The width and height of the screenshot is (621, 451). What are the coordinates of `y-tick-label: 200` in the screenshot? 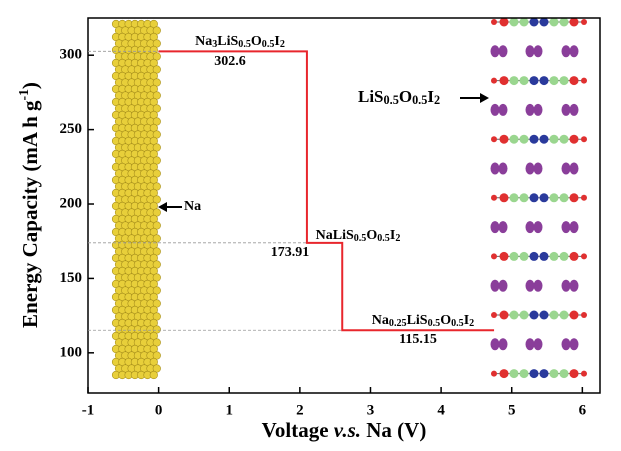 It's located at (71, 203).